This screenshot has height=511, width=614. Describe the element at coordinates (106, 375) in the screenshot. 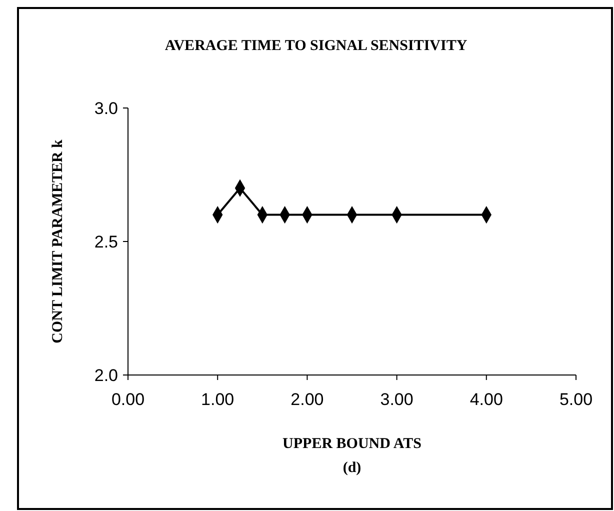

I see `y-tick-label: 2.0` at that location.